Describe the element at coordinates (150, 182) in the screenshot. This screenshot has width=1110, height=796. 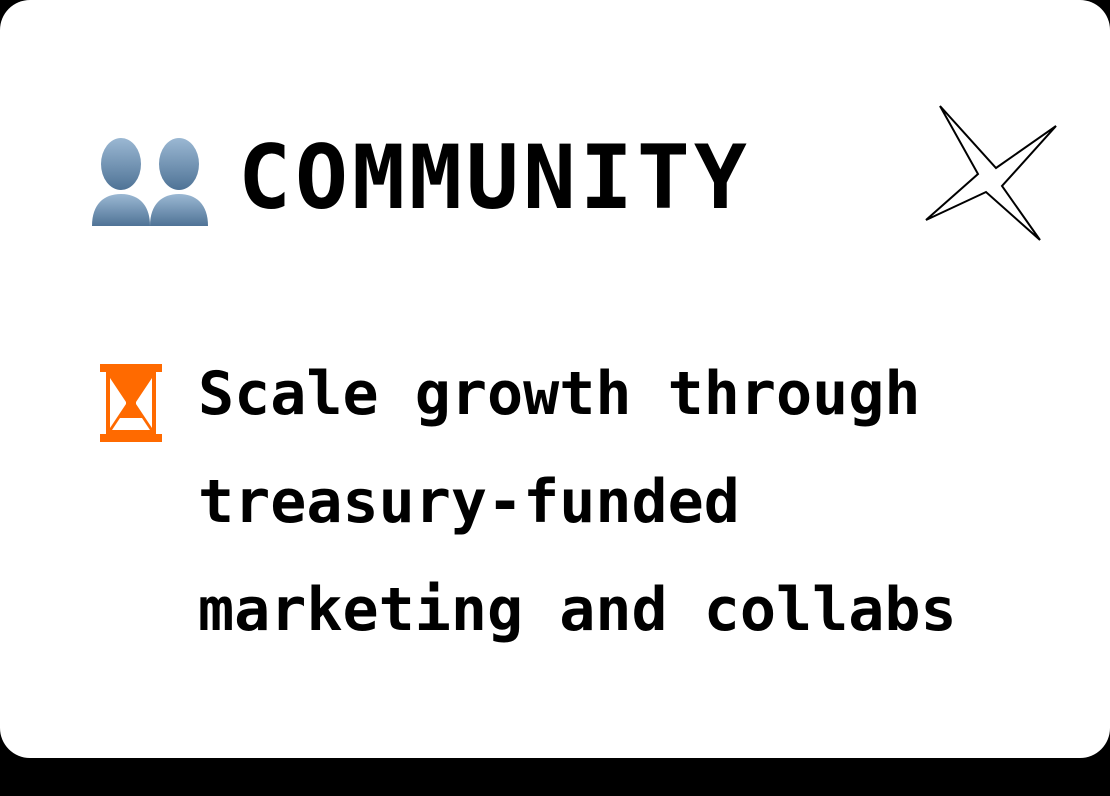
I see `busts-in-silhouette-icon` at that location.